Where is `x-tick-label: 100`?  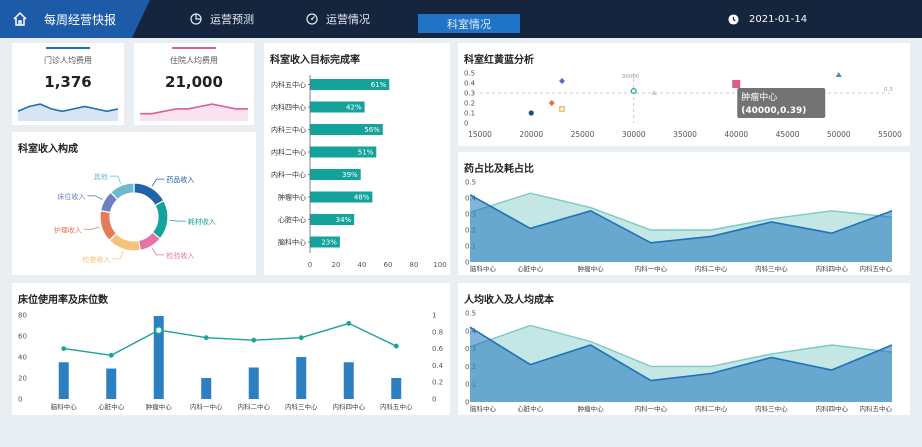
x-tick-label: 100 is located at coordinates (439, 265).